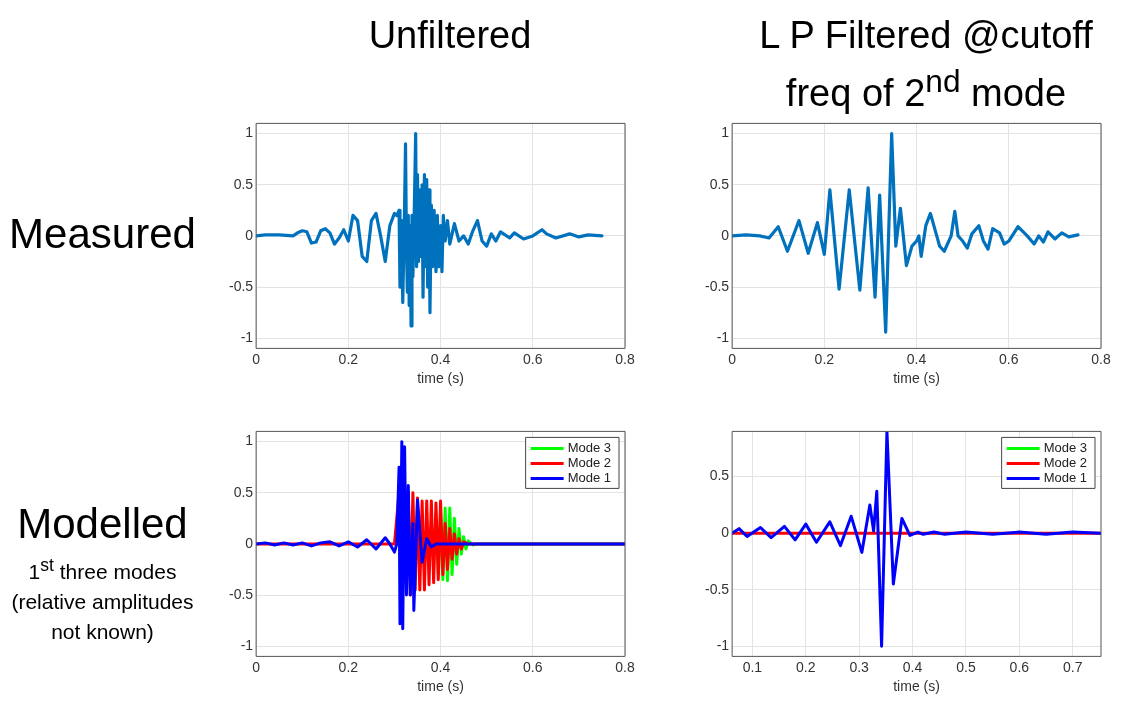  I want to click on x-tick-label: 0.3, so click(859, 666).